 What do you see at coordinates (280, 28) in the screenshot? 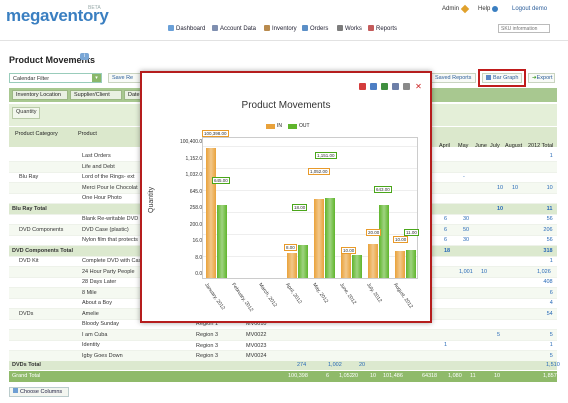
I see `nav-inventory: Inventory` at bounding box center [280, 28].